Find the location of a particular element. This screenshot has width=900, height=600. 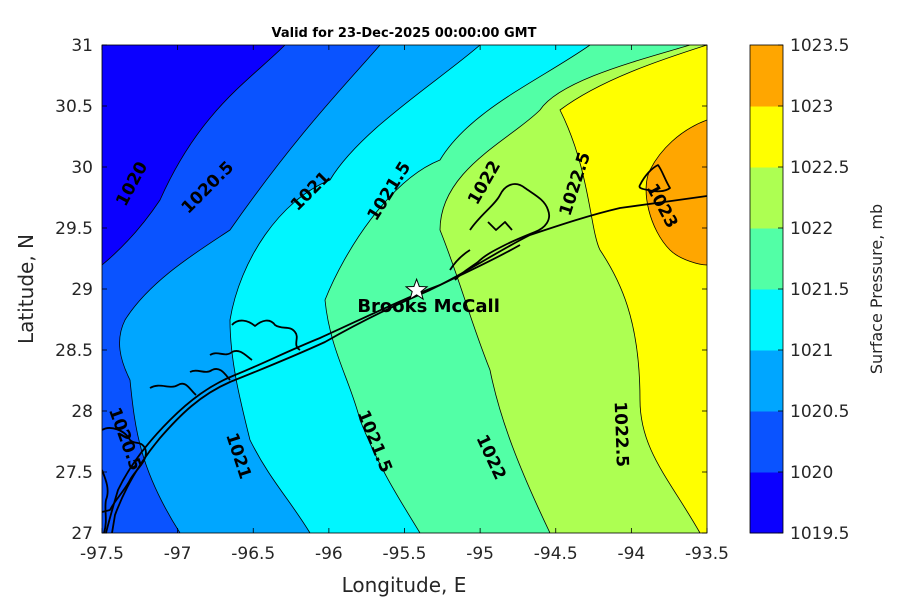

x-tick-label: -96.5 is located at coordinates (253, 554).